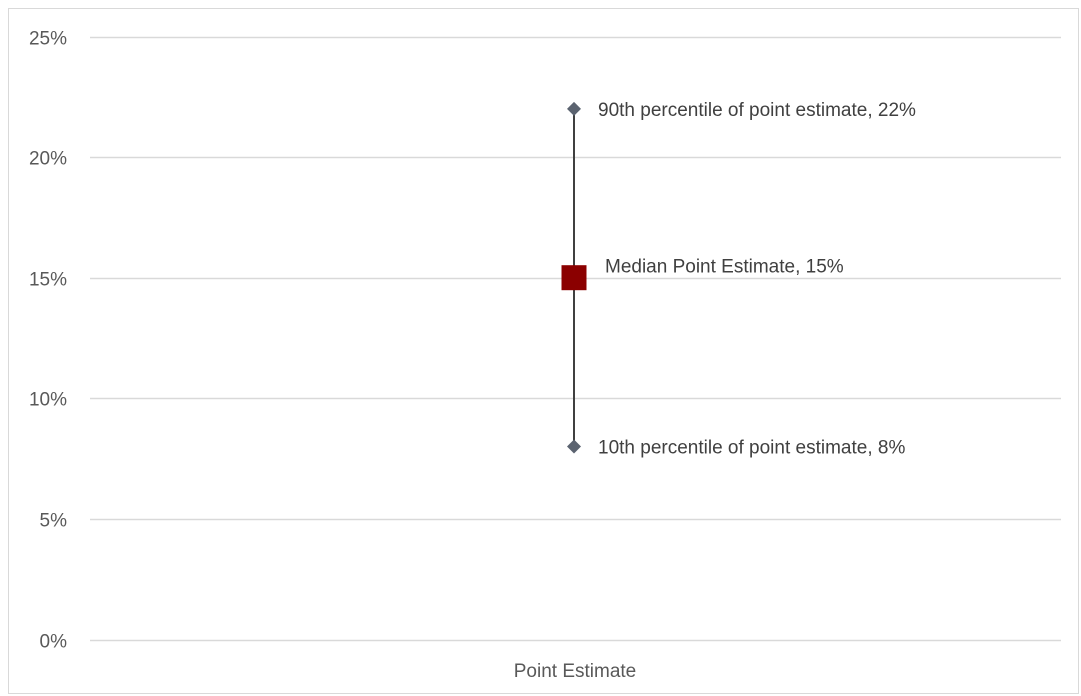 This screenshot has width=1081, height=696. What do you see at coordinates (48, 341) in the screenshot?
I see `y-axis-tick-labels: 0% 5% 10% 15% 20% 25%` at bounding box center [48, 341].